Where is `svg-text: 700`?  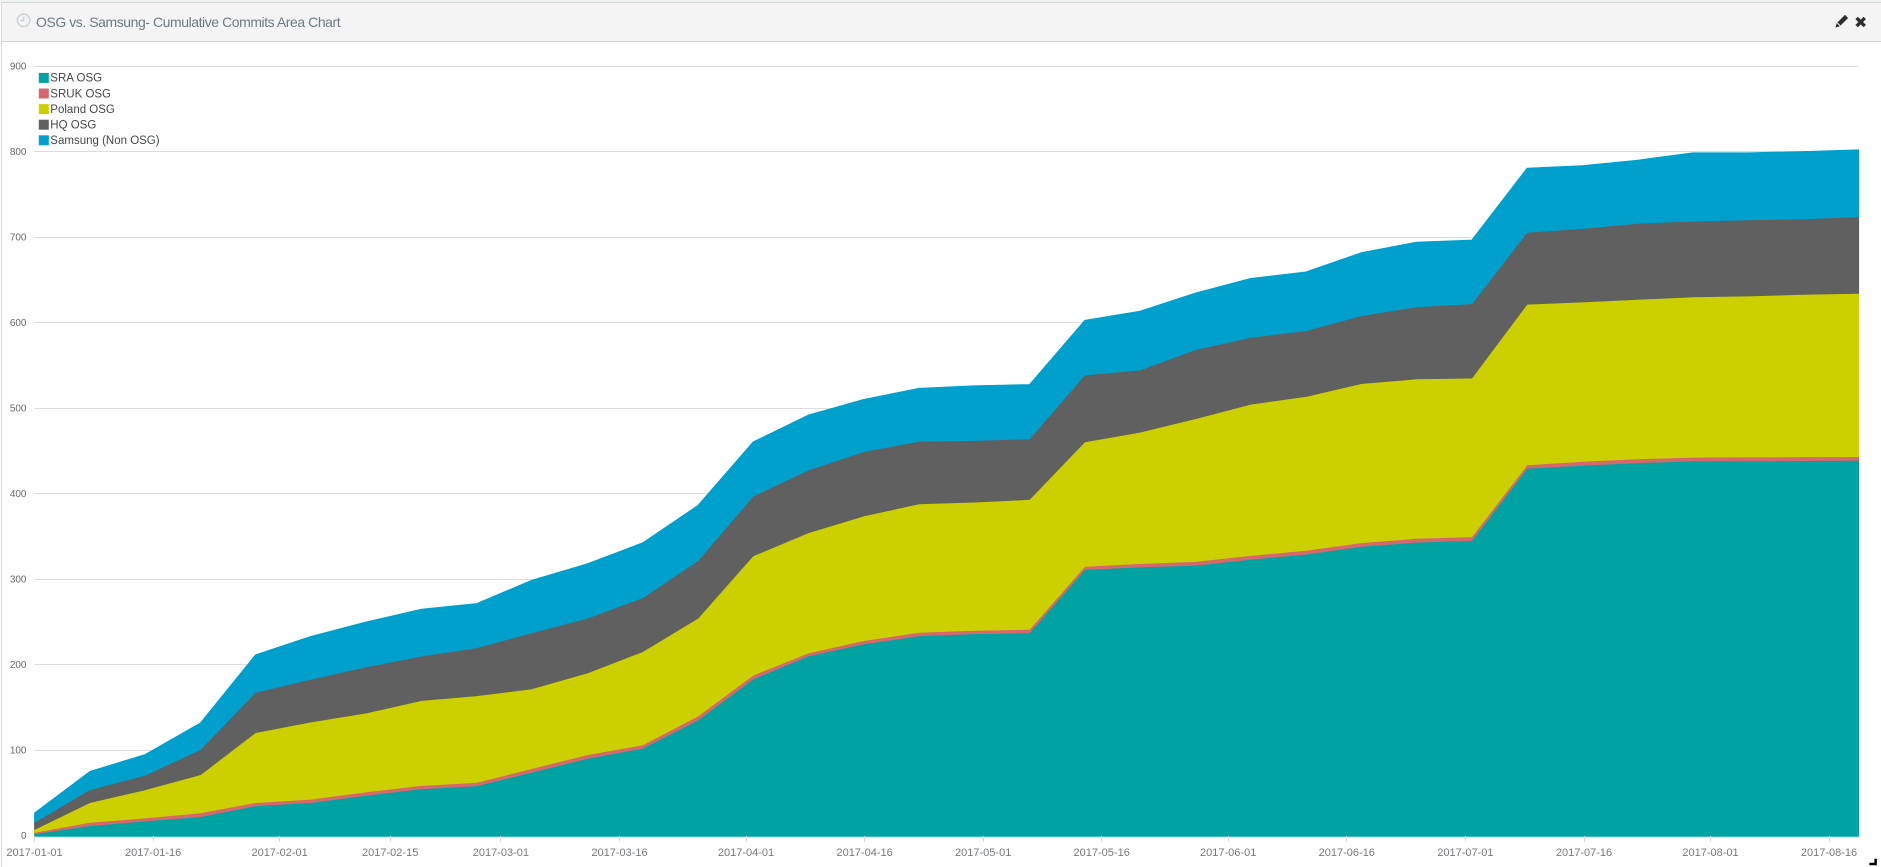 svg-text: 700 is located at coordinates (18, 238).